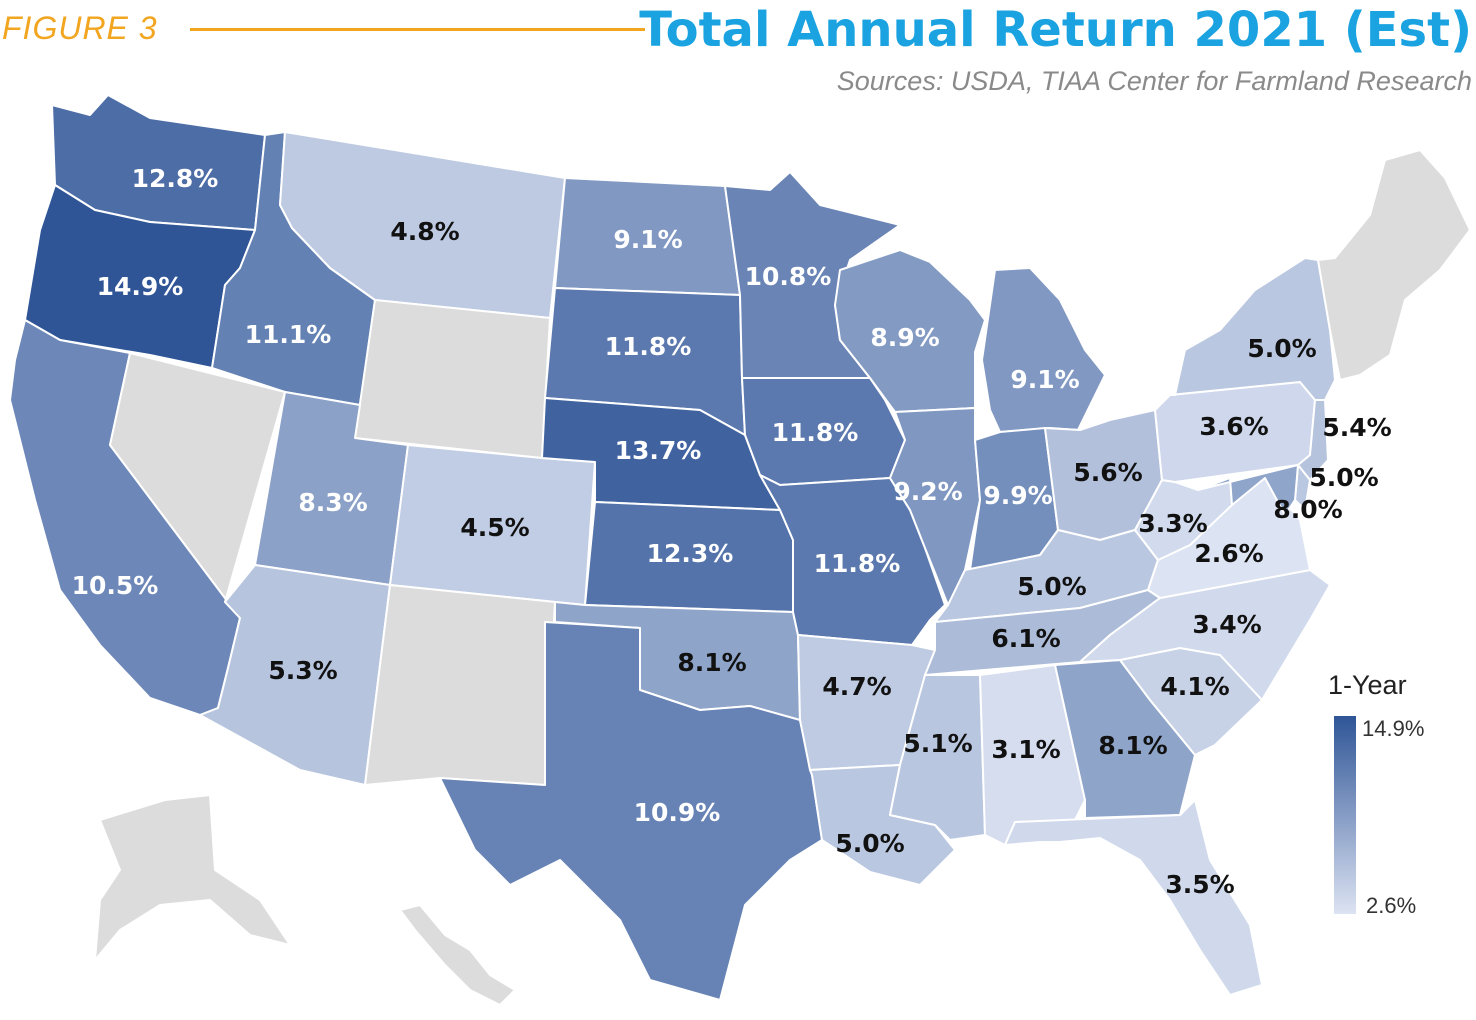 This screenshot has width=1476, height=1020. I want to click on state-label-va: 2.6%, so click(1228, 553).